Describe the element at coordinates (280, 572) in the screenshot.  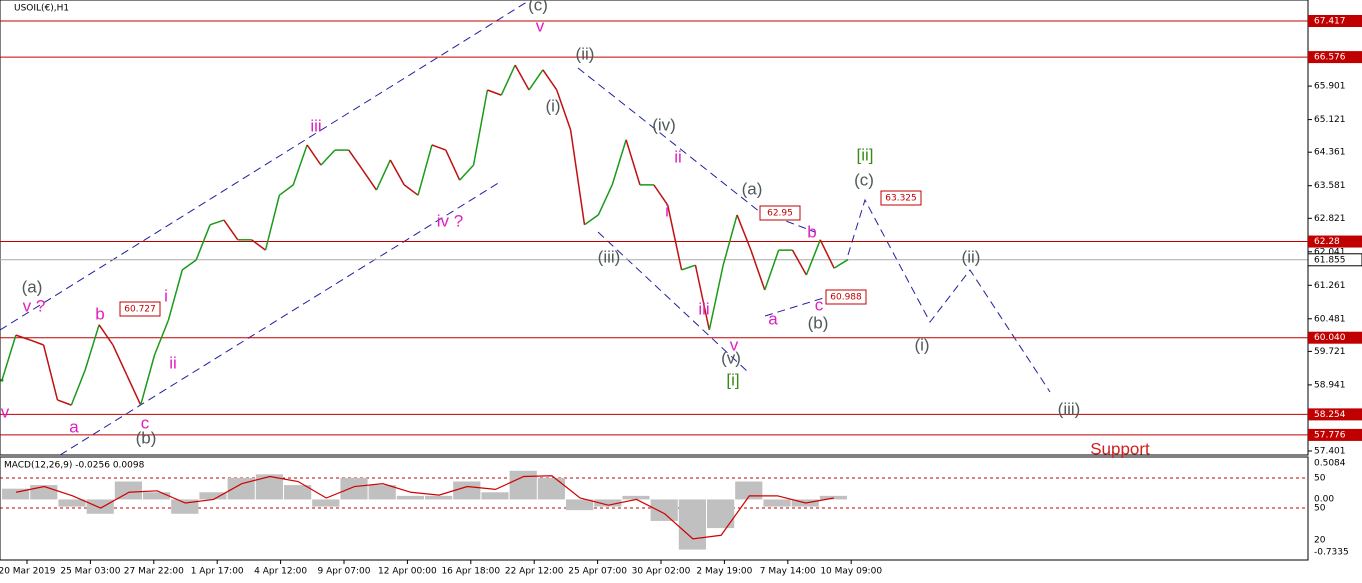
I see `x-tick-label: 4 Apr 12:00` at that location.